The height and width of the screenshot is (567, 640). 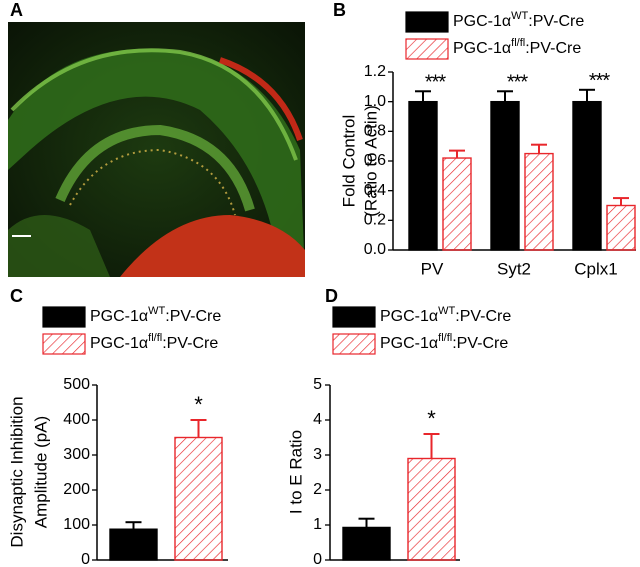 What do you see at coordinates (375, 101) in the screenshot?
I see `y-tick-label: 1.0` at bounding box center [375, 101].